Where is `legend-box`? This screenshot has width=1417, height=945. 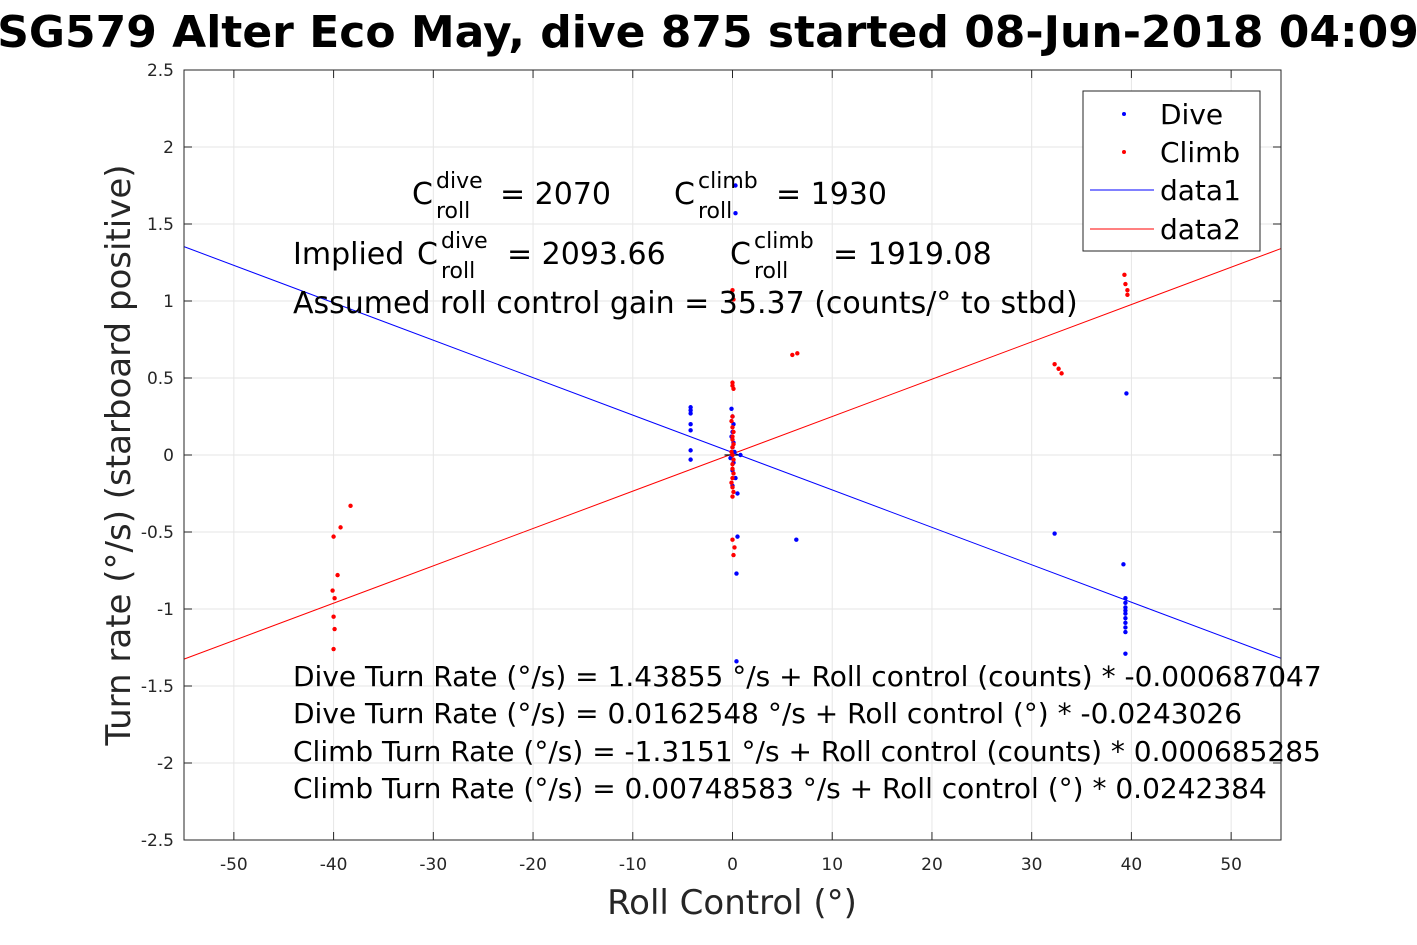
legend-box is located at coordinates (1171, 171).